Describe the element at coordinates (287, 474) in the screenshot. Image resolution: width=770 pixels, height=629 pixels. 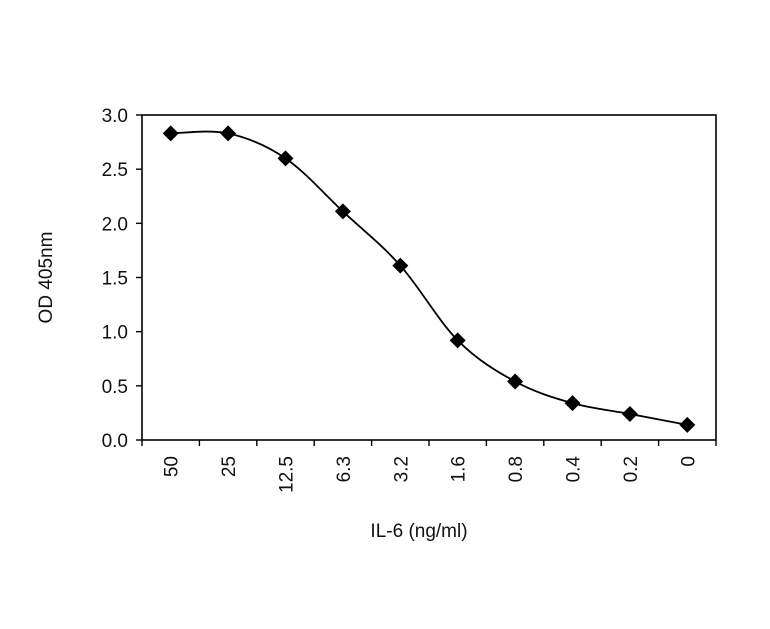
I see `x-tick-label: 12.5` at that location.